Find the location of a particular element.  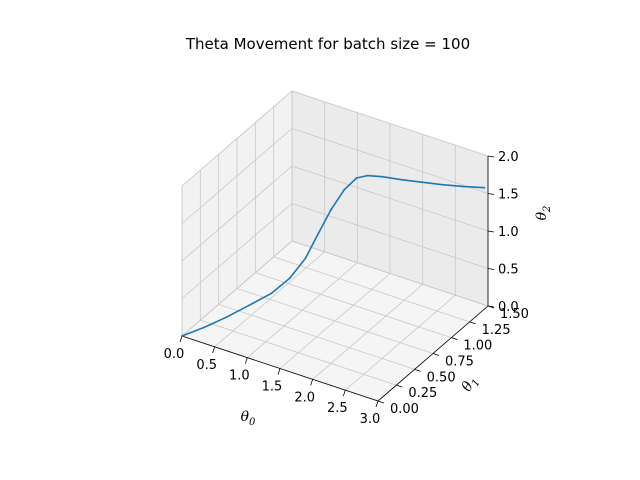

x-tick-label: 1.5 is located at coordinates (272, 387).